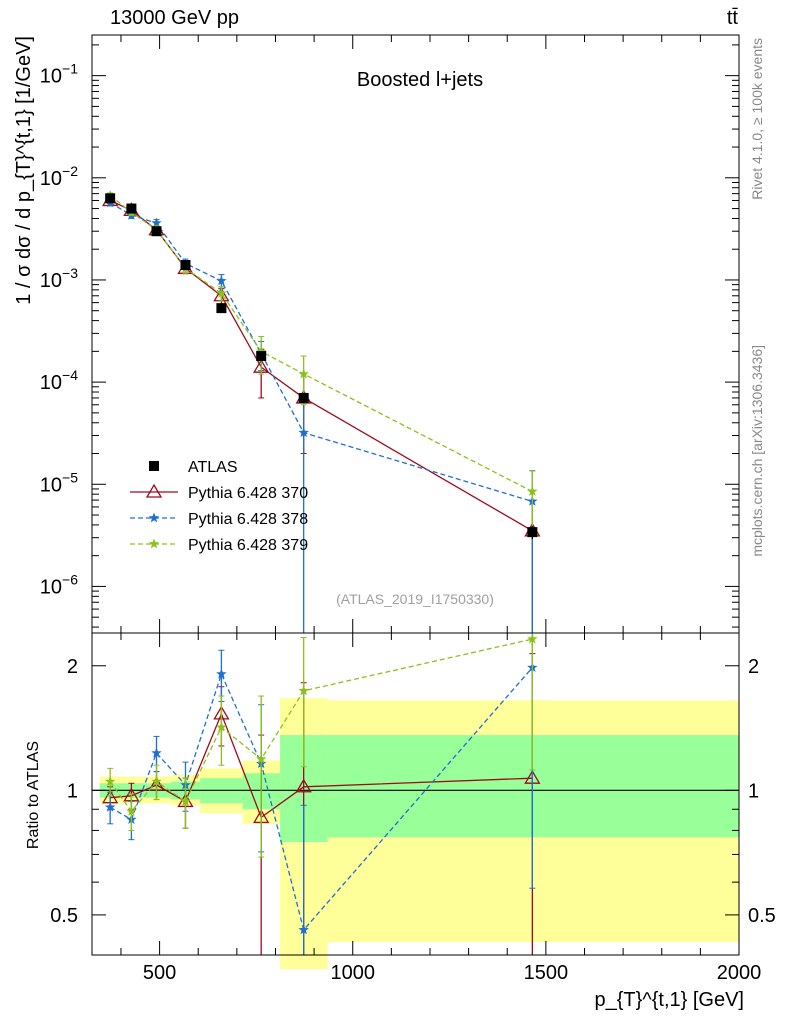 The height and width of the screenshot is (1024, 786). What do you see at coordinates (352, 973) in the screenshot?
I see `x-tick-label: 1000` at bounding box center [352, 973].